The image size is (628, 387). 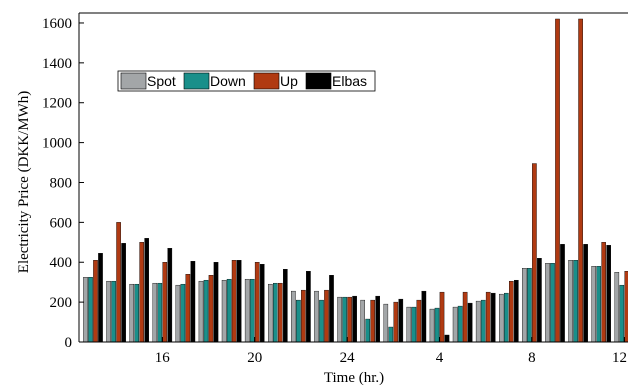 I want to click on y-tick-label-1400: 1400, so click(x=57, y=64).